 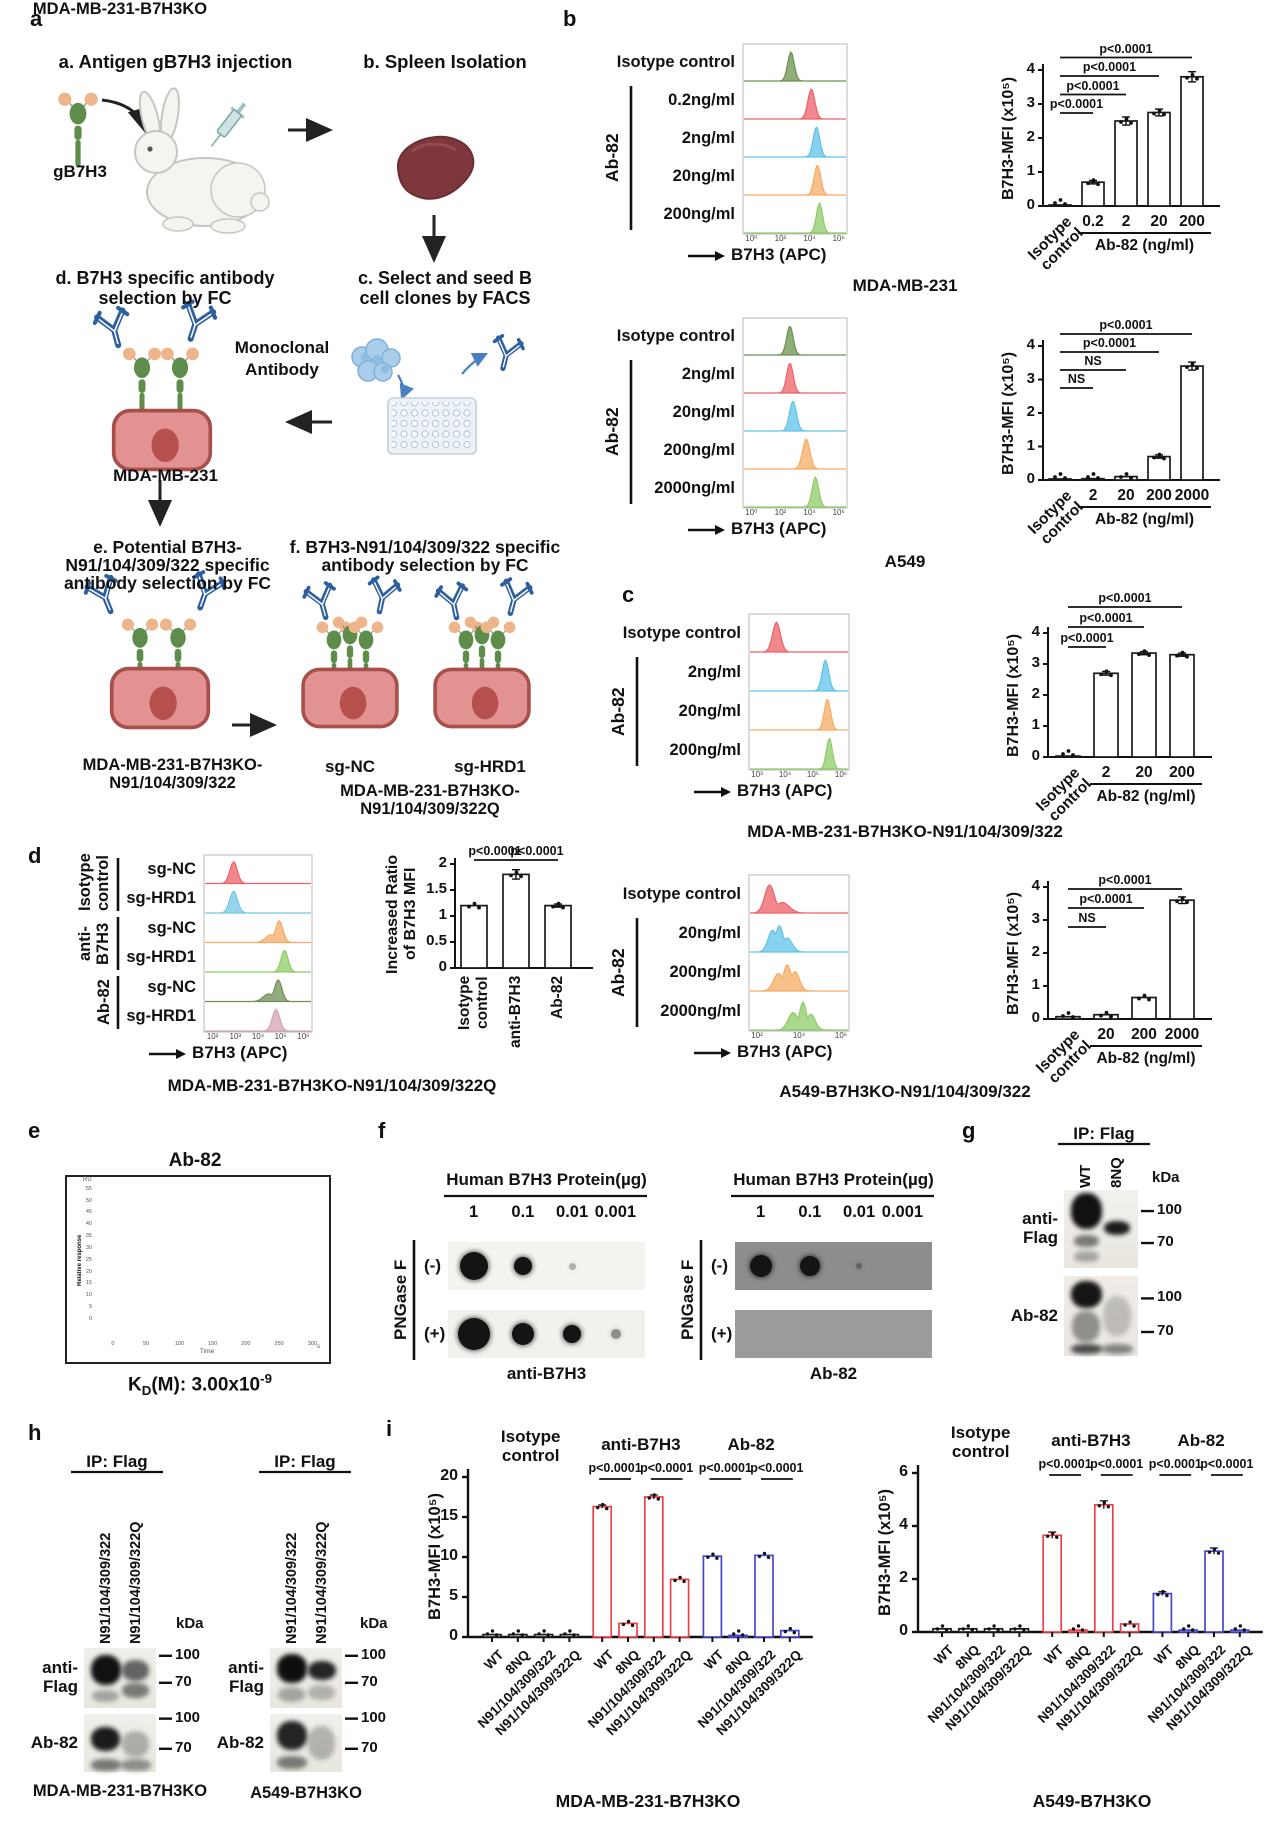 I want to click on spr-y-unit: RU, so click(x=87, y=1180).